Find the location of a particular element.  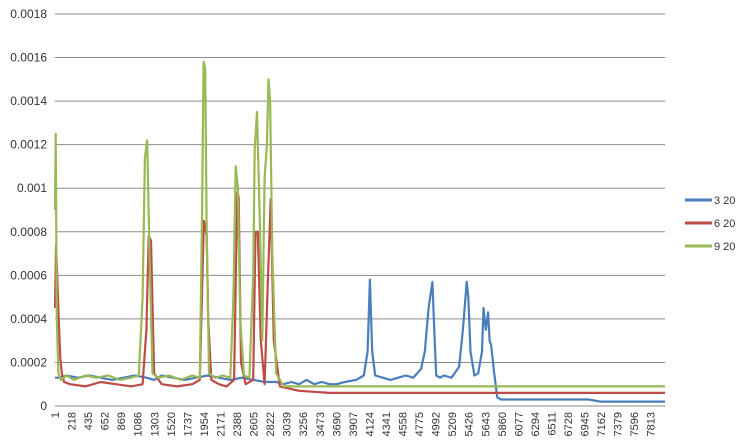

x-tick-label: 6945 is located at coordinates (586, 424).